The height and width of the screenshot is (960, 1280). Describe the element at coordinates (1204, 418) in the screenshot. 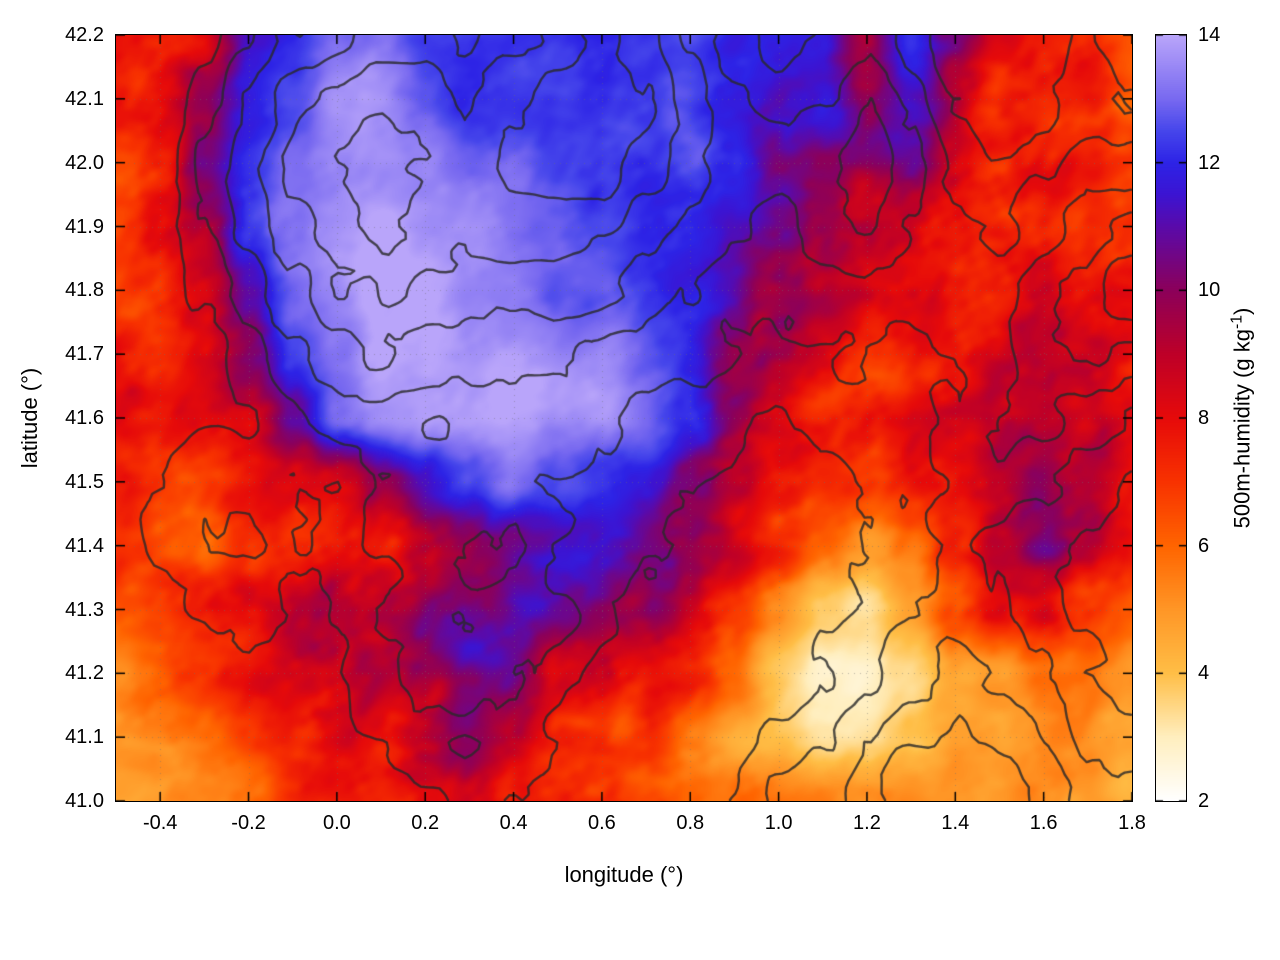

I see `colorbar-tick-label: 8` at that location.